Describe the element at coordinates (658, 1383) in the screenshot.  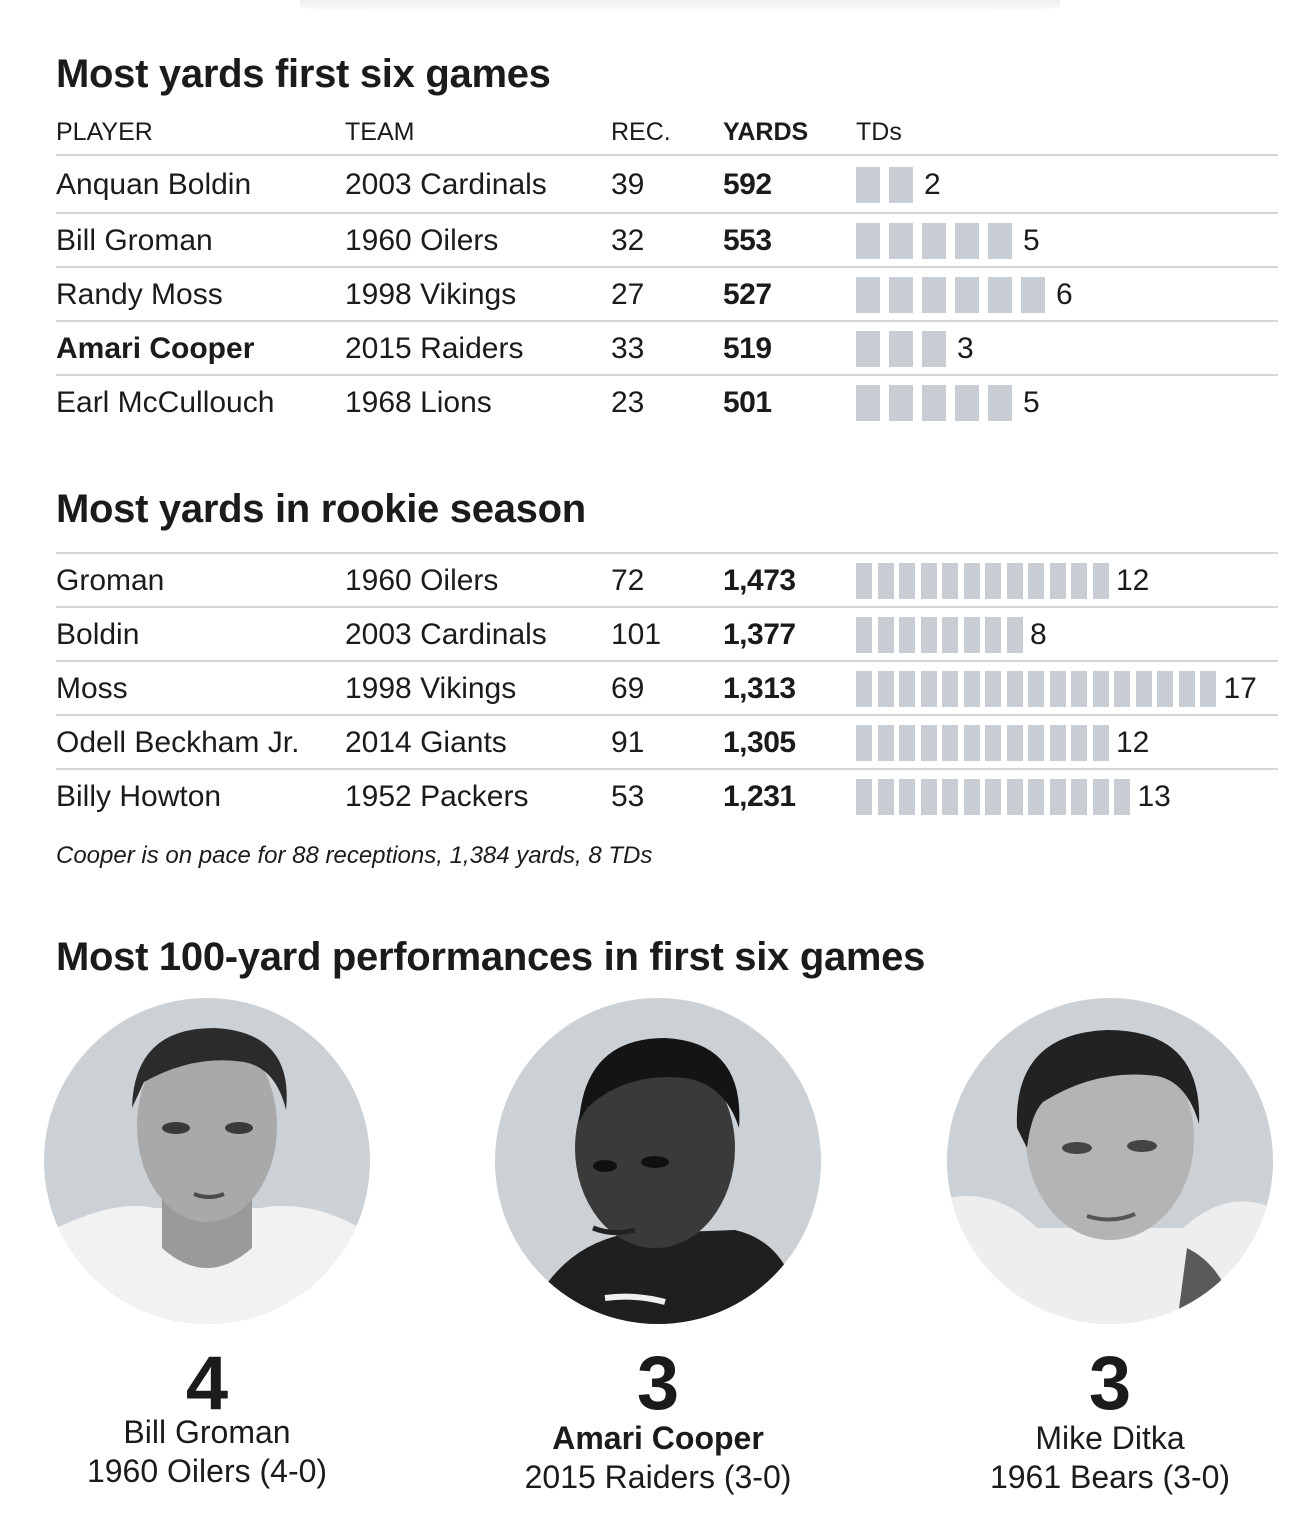
I see `count-amari-cooper: 3` at that location.